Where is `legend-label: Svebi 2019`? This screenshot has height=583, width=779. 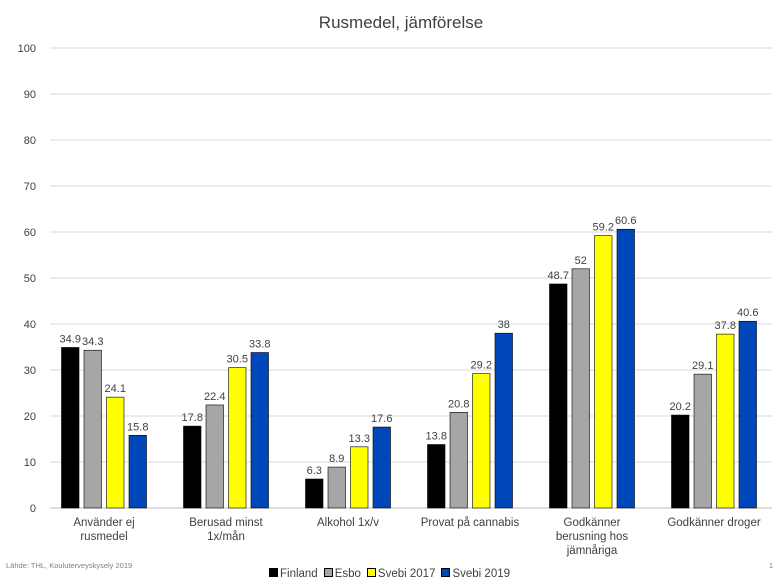
legend-label: Svebi 2019 is located at coordinates (481, 574).